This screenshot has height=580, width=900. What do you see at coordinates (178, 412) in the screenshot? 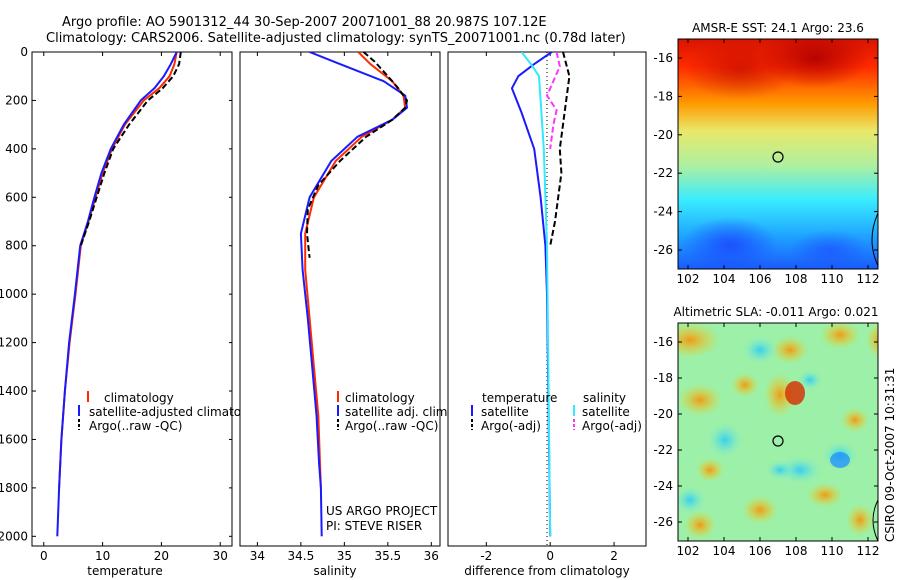
I see `legend-satellite-label: satellite-adjusted climatology` at bounding box center [178, 412].